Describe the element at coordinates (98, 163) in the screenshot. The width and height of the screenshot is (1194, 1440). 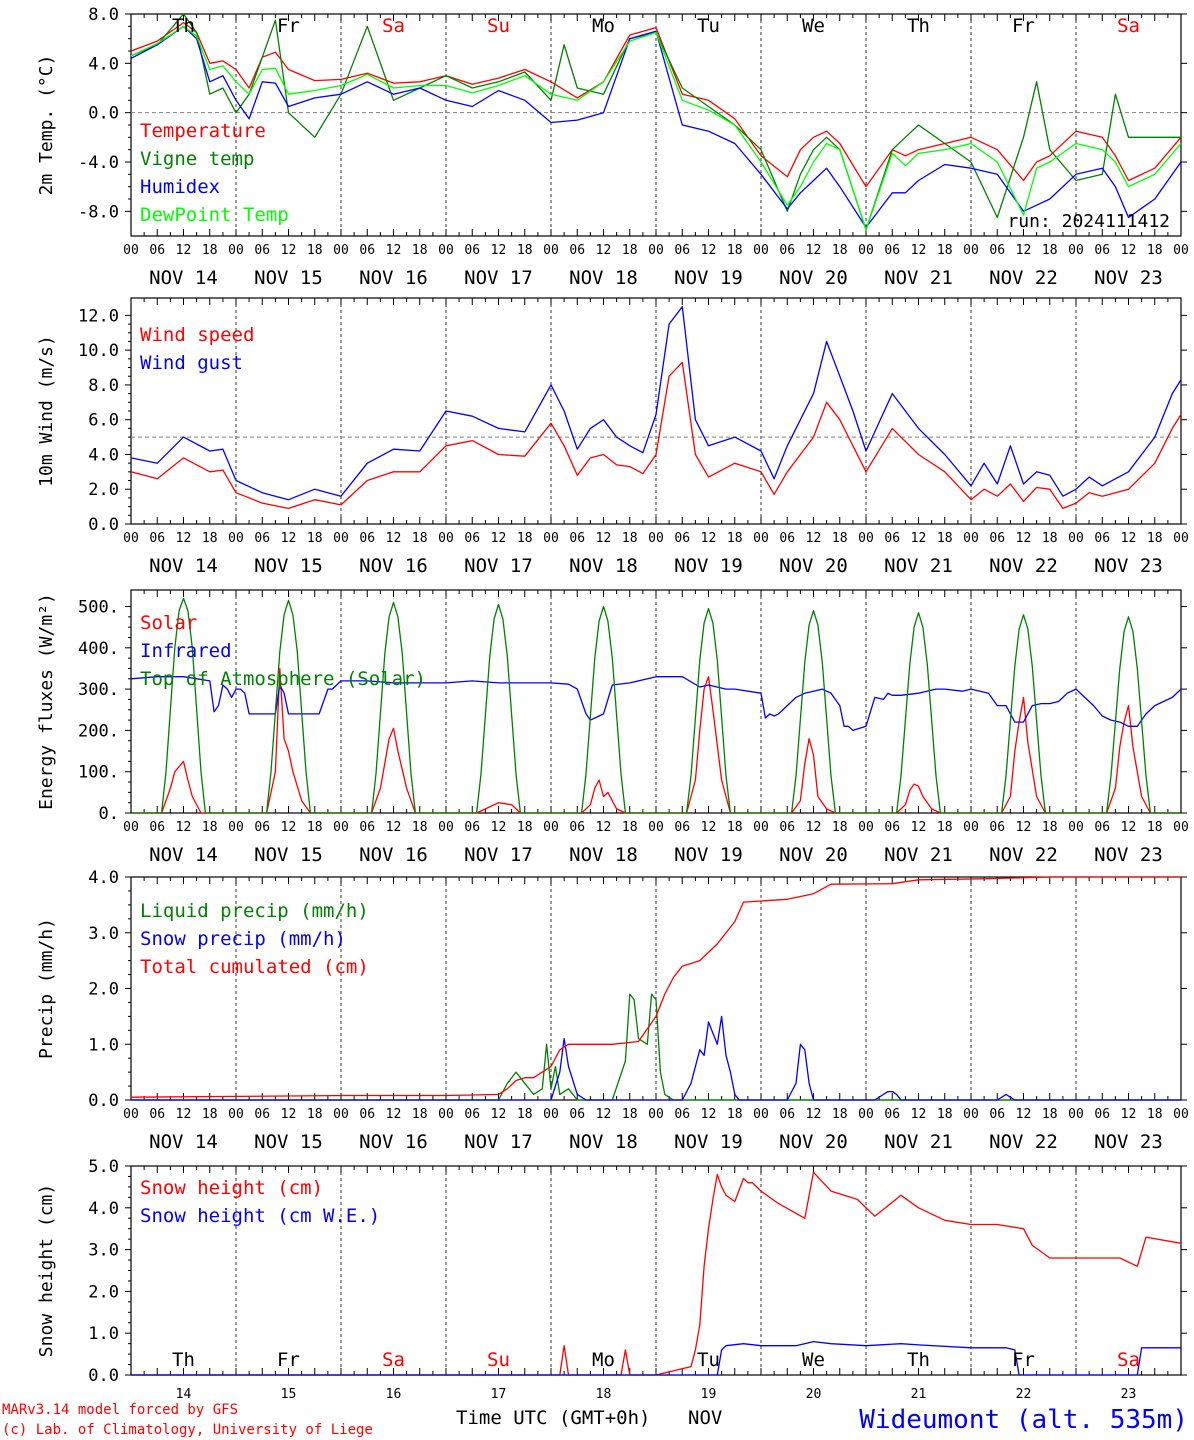
I see `y-tick-label: -4.0` at that location.